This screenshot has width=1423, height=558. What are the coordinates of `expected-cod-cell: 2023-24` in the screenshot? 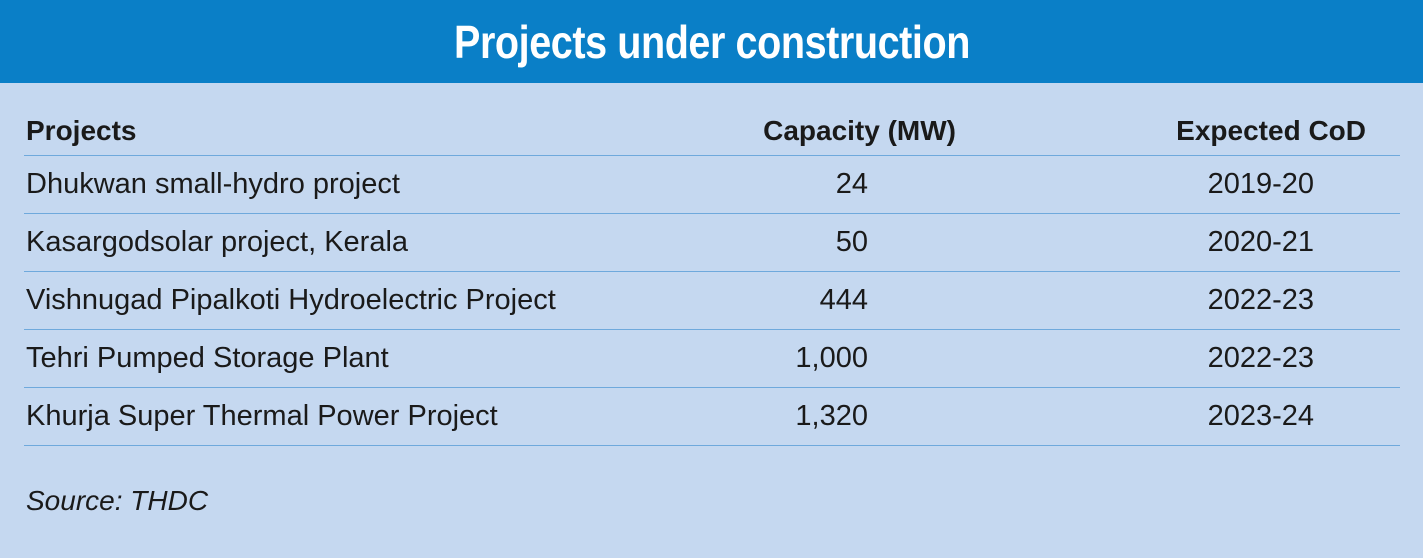 It's located at (1260, 416).